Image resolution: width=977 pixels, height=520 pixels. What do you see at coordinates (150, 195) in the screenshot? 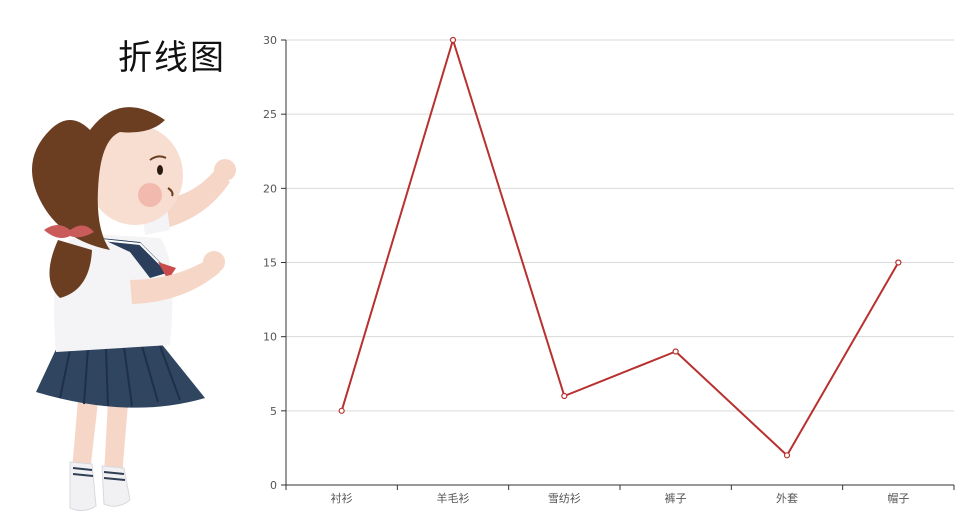
I see `girl-cheek` at bounding box center [150, 195].